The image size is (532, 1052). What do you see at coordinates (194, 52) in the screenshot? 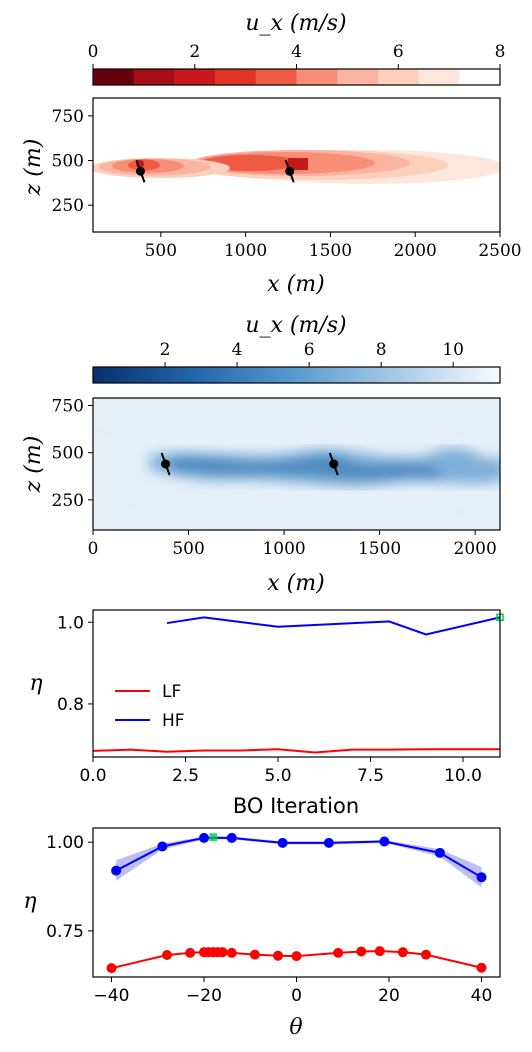
I see `colorbar-top-tick-label: 2` at bounding box center [194, 52].